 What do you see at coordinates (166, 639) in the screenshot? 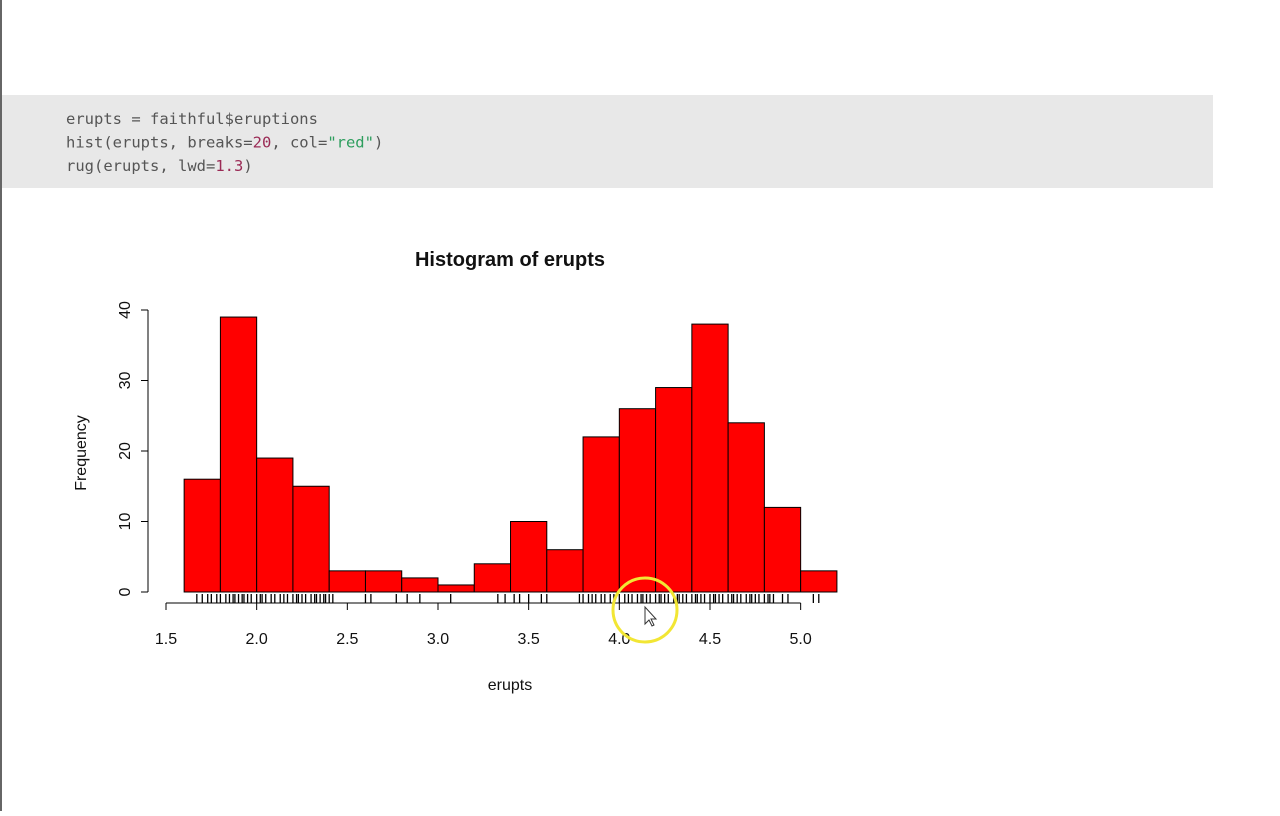
I see `x-tick-label: 1.5` at bounding box center [166, 639].